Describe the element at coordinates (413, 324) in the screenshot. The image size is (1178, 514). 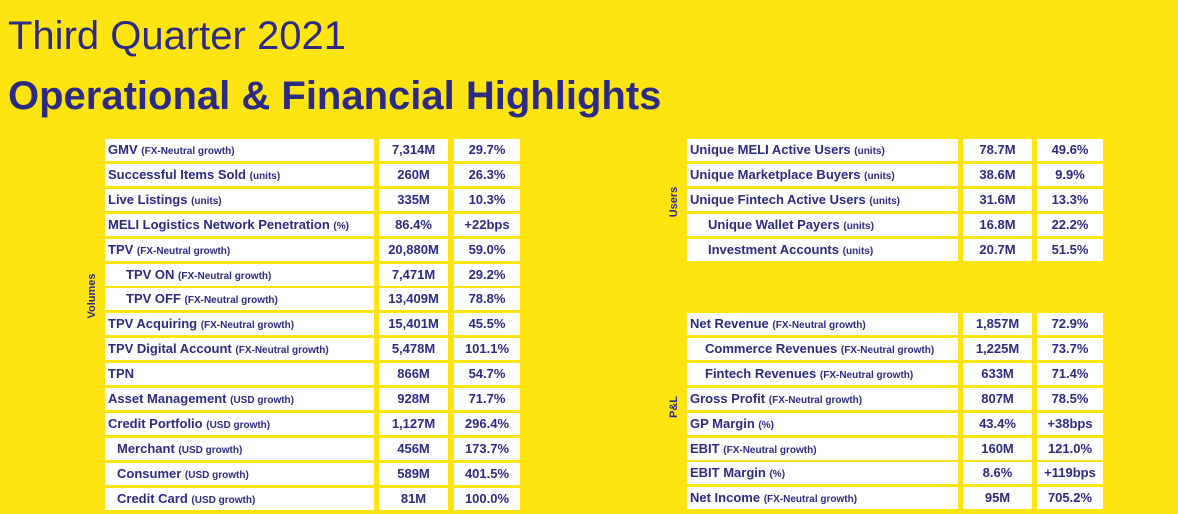
I see `row-value-cell: 15,401M` at that location.